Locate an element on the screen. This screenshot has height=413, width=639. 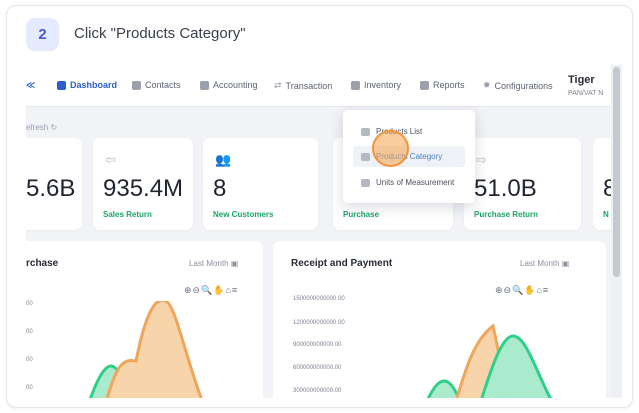
nav-item-reports: Reports is located at coordinates (442, 85).